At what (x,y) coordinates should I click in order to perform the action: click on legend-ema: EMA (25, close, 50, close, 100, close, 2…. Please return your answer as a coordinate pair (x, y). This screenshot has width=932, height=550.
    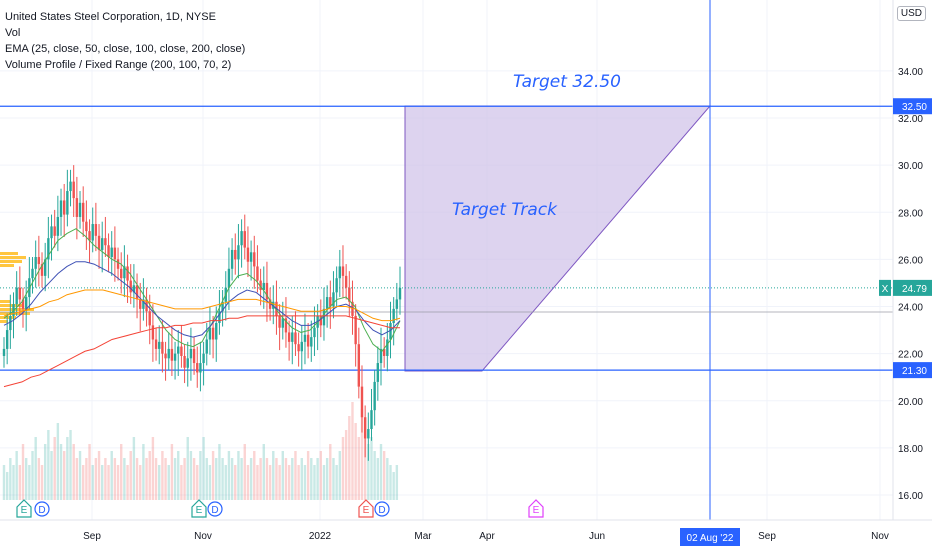
    Looking at the image, I should click on (125, 49).